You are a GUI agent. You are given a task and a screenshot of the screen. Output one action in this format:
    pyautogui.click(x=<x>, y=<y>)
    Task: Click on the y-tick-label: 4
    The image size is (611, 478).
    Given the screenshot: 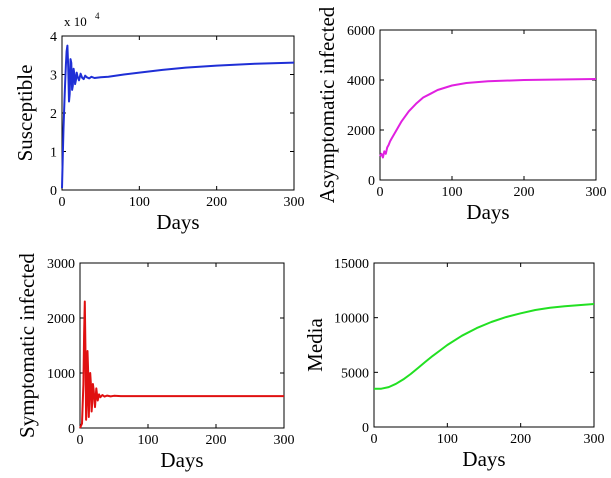 What is the action you would take?
    pyautogui.click(x=53, y=37)
    